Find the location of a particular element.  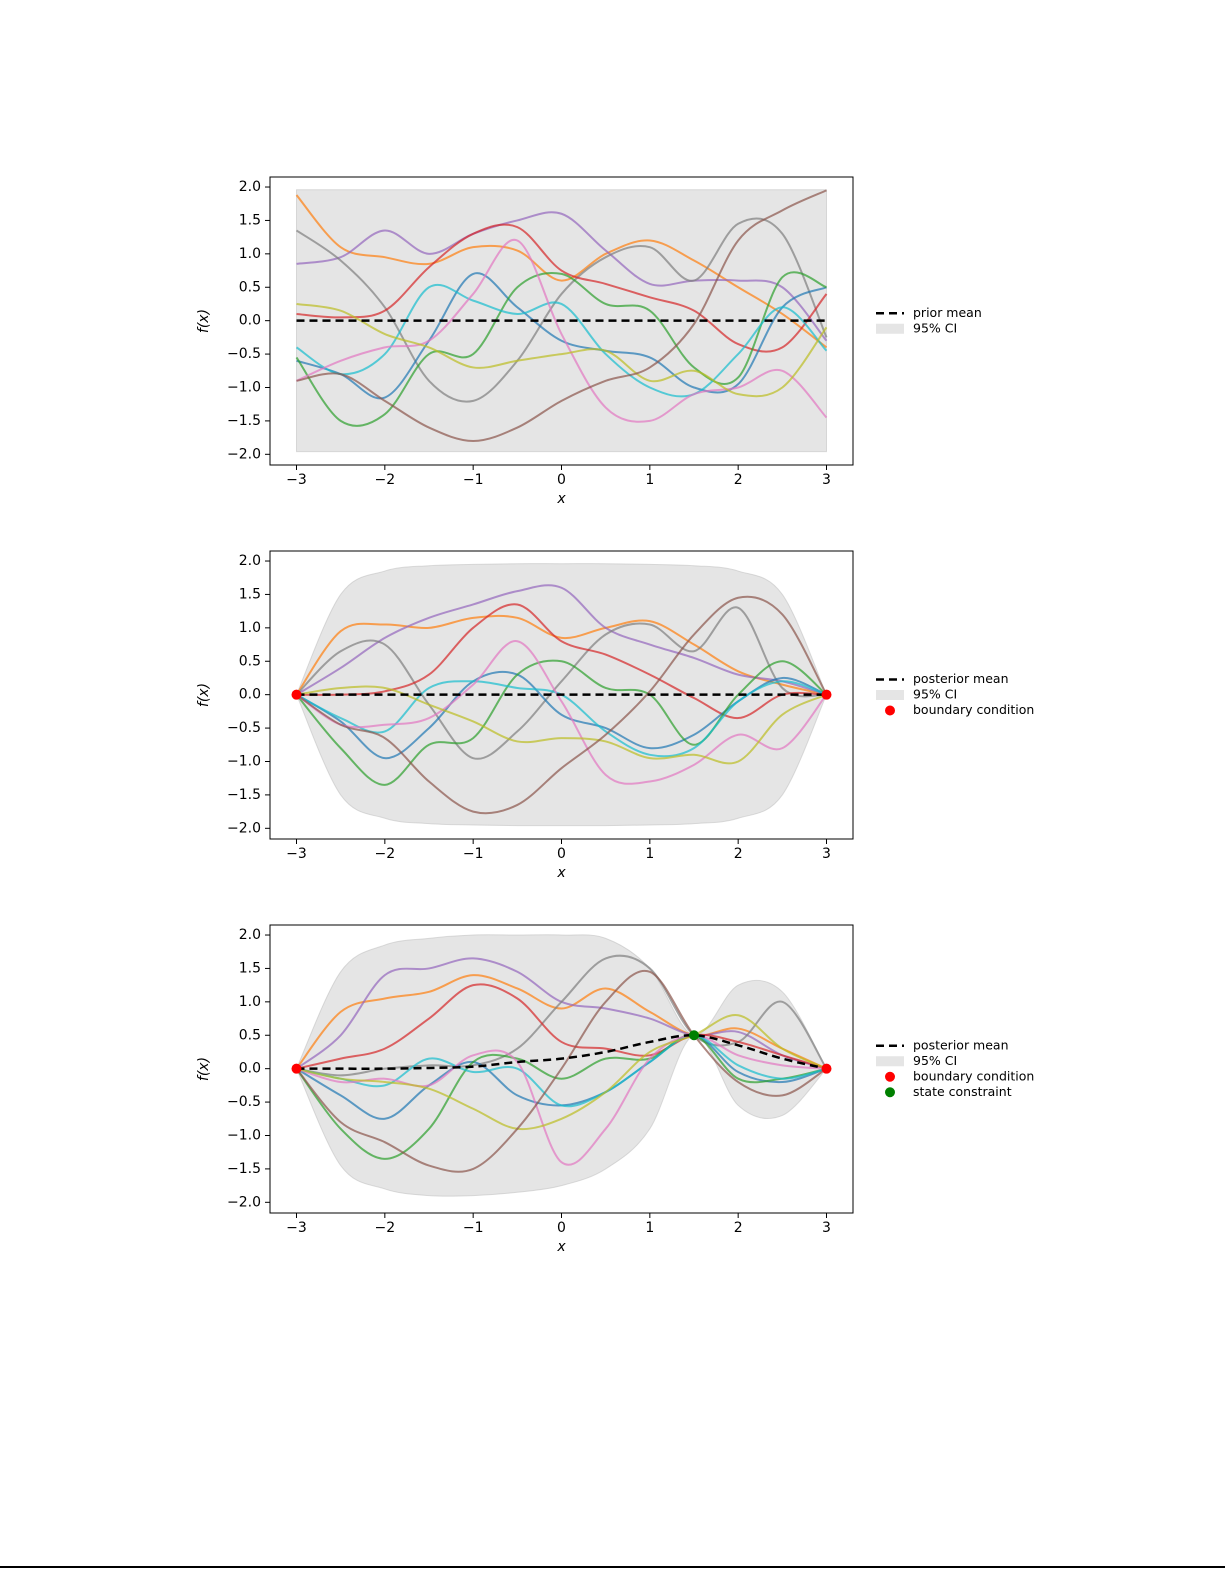

mean-line is located at coordinates (561, 1052).